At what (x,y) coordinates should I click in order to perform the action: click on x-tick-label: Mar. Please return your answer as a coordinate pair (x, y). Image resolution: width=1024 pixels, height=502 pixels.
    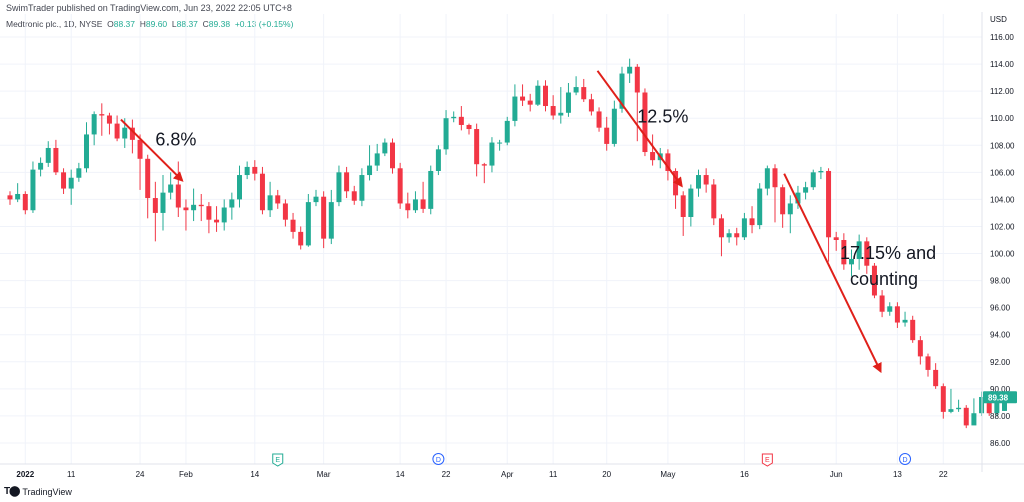
    Looking at the image, I should click on (324, 474).